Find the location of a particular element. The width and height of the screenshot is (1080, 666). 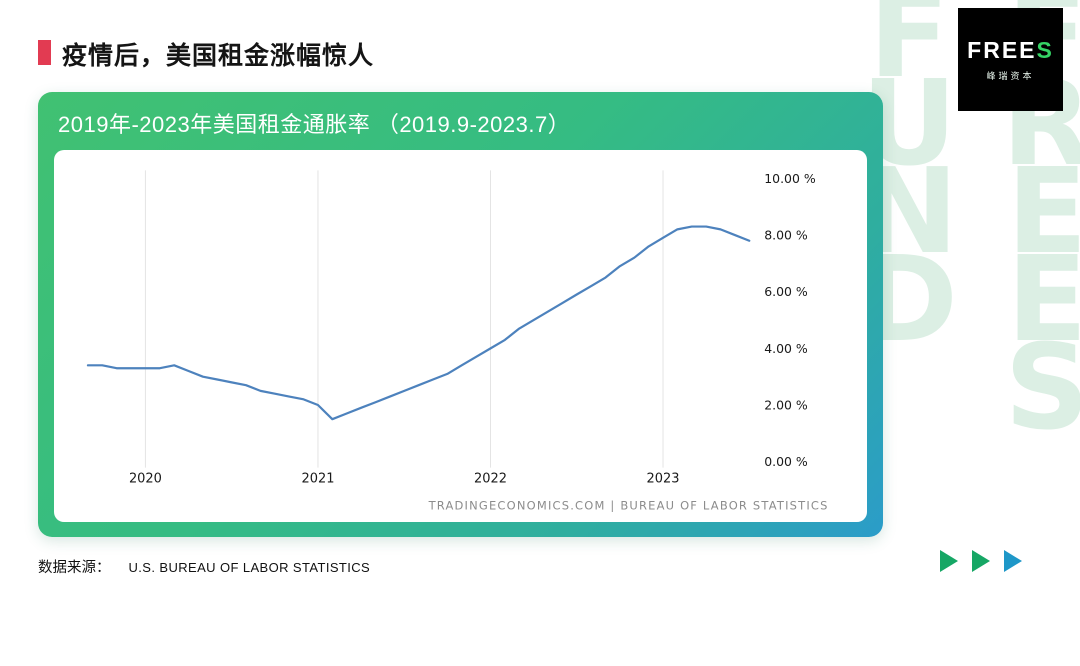

x-tick-2022: 2022 is located at coordinates (490, 479).